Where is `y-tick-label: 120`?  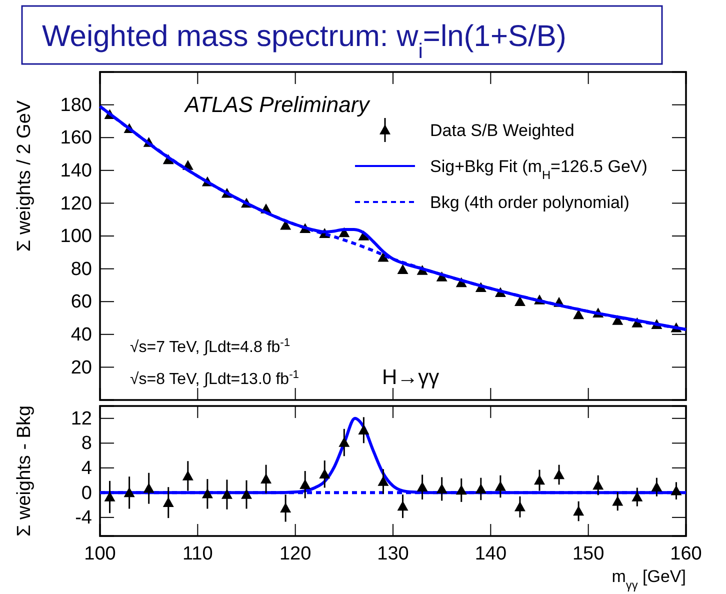 y-tick-label: 120 is located at coordinates (76, 203).